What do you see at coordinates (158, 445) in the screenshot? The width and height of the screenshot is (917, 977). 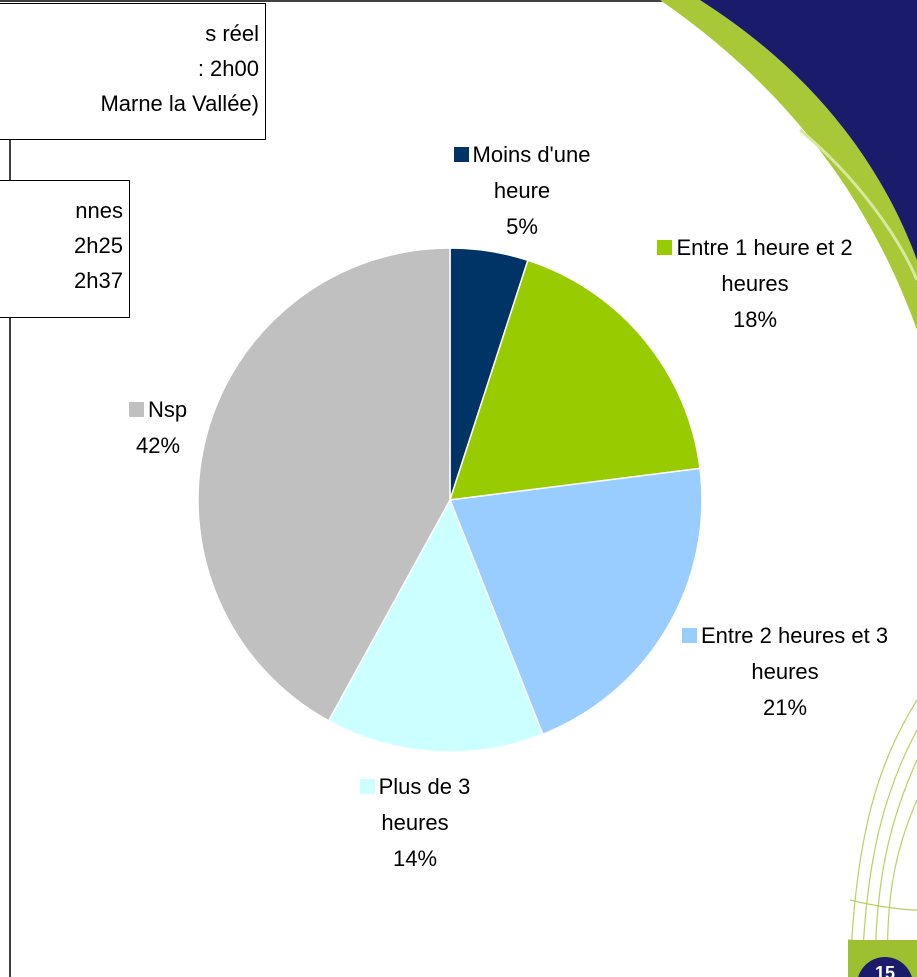 I see `value-label: 42%` at bounding box center [158, 445].